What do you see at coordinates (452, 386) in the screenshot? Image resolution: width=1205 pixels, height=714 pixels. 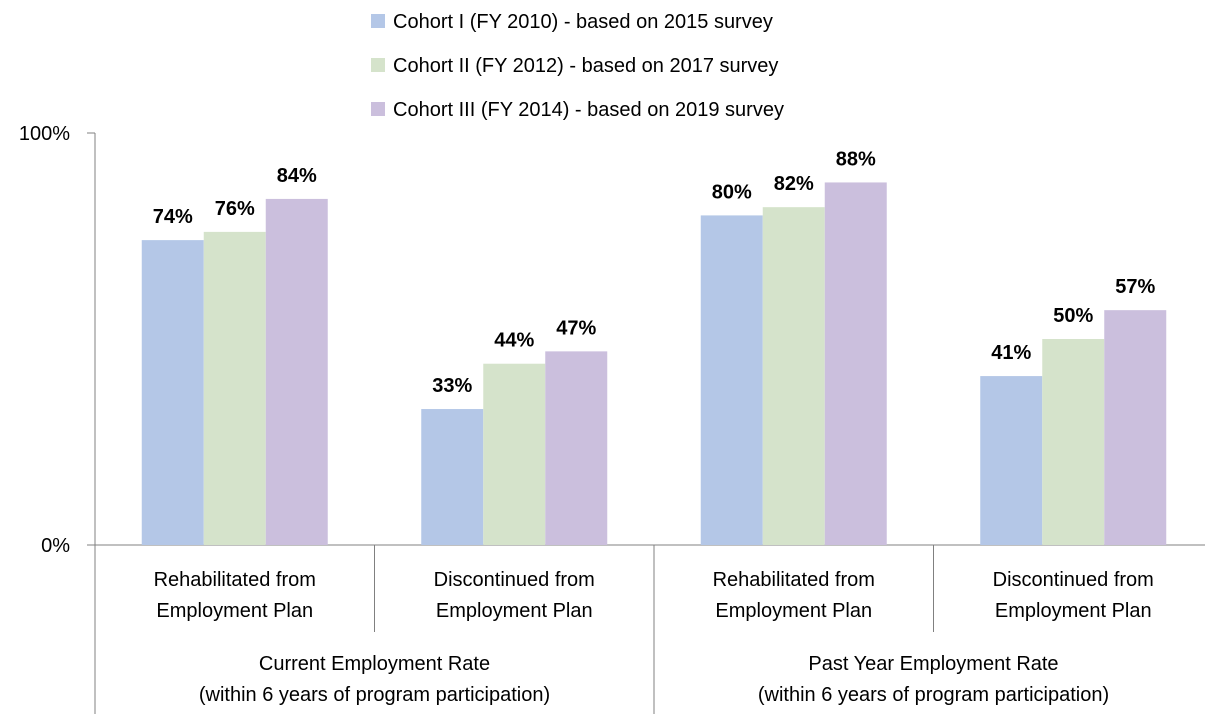 I see `bar-value-label: 33%` at bounding box center [452, 386].